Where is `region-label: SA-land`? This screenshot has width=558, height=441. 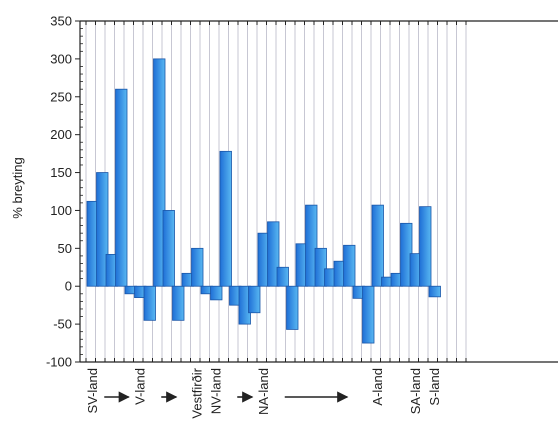 region-label: SA-land is located at coordinates (415, 391).